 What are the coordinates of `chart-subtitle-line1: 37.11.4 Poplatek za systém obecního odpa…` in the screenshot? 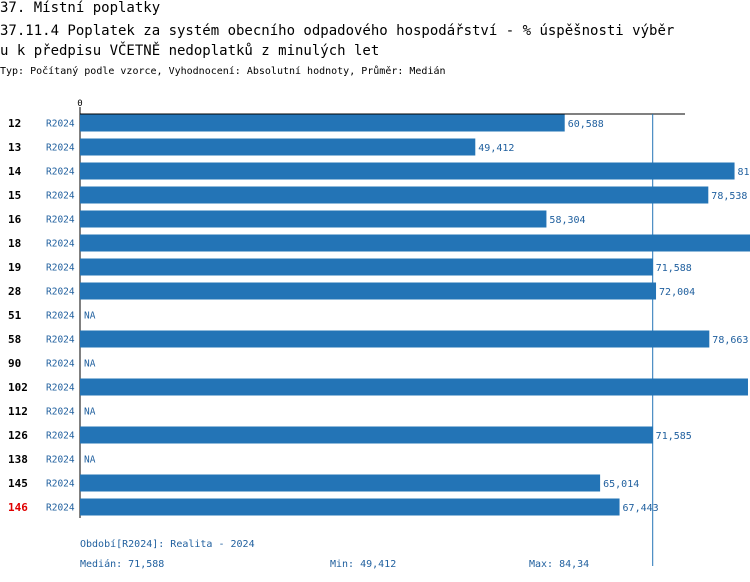 It's located at (337, 31).